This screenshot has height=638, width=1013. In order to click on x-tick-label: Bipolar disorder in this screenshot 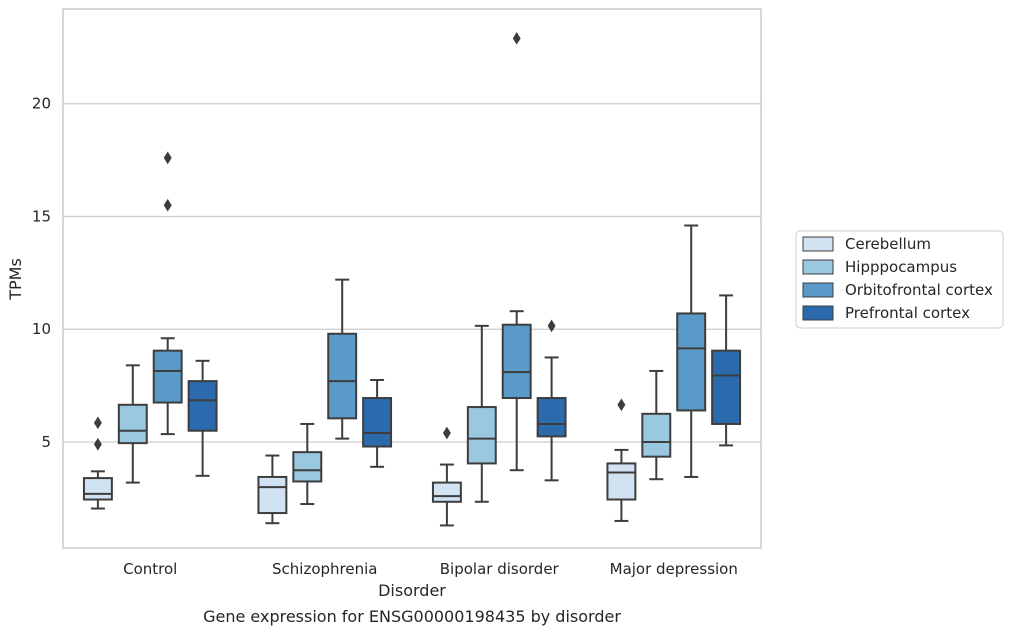, I will do `click(500, 569)`.